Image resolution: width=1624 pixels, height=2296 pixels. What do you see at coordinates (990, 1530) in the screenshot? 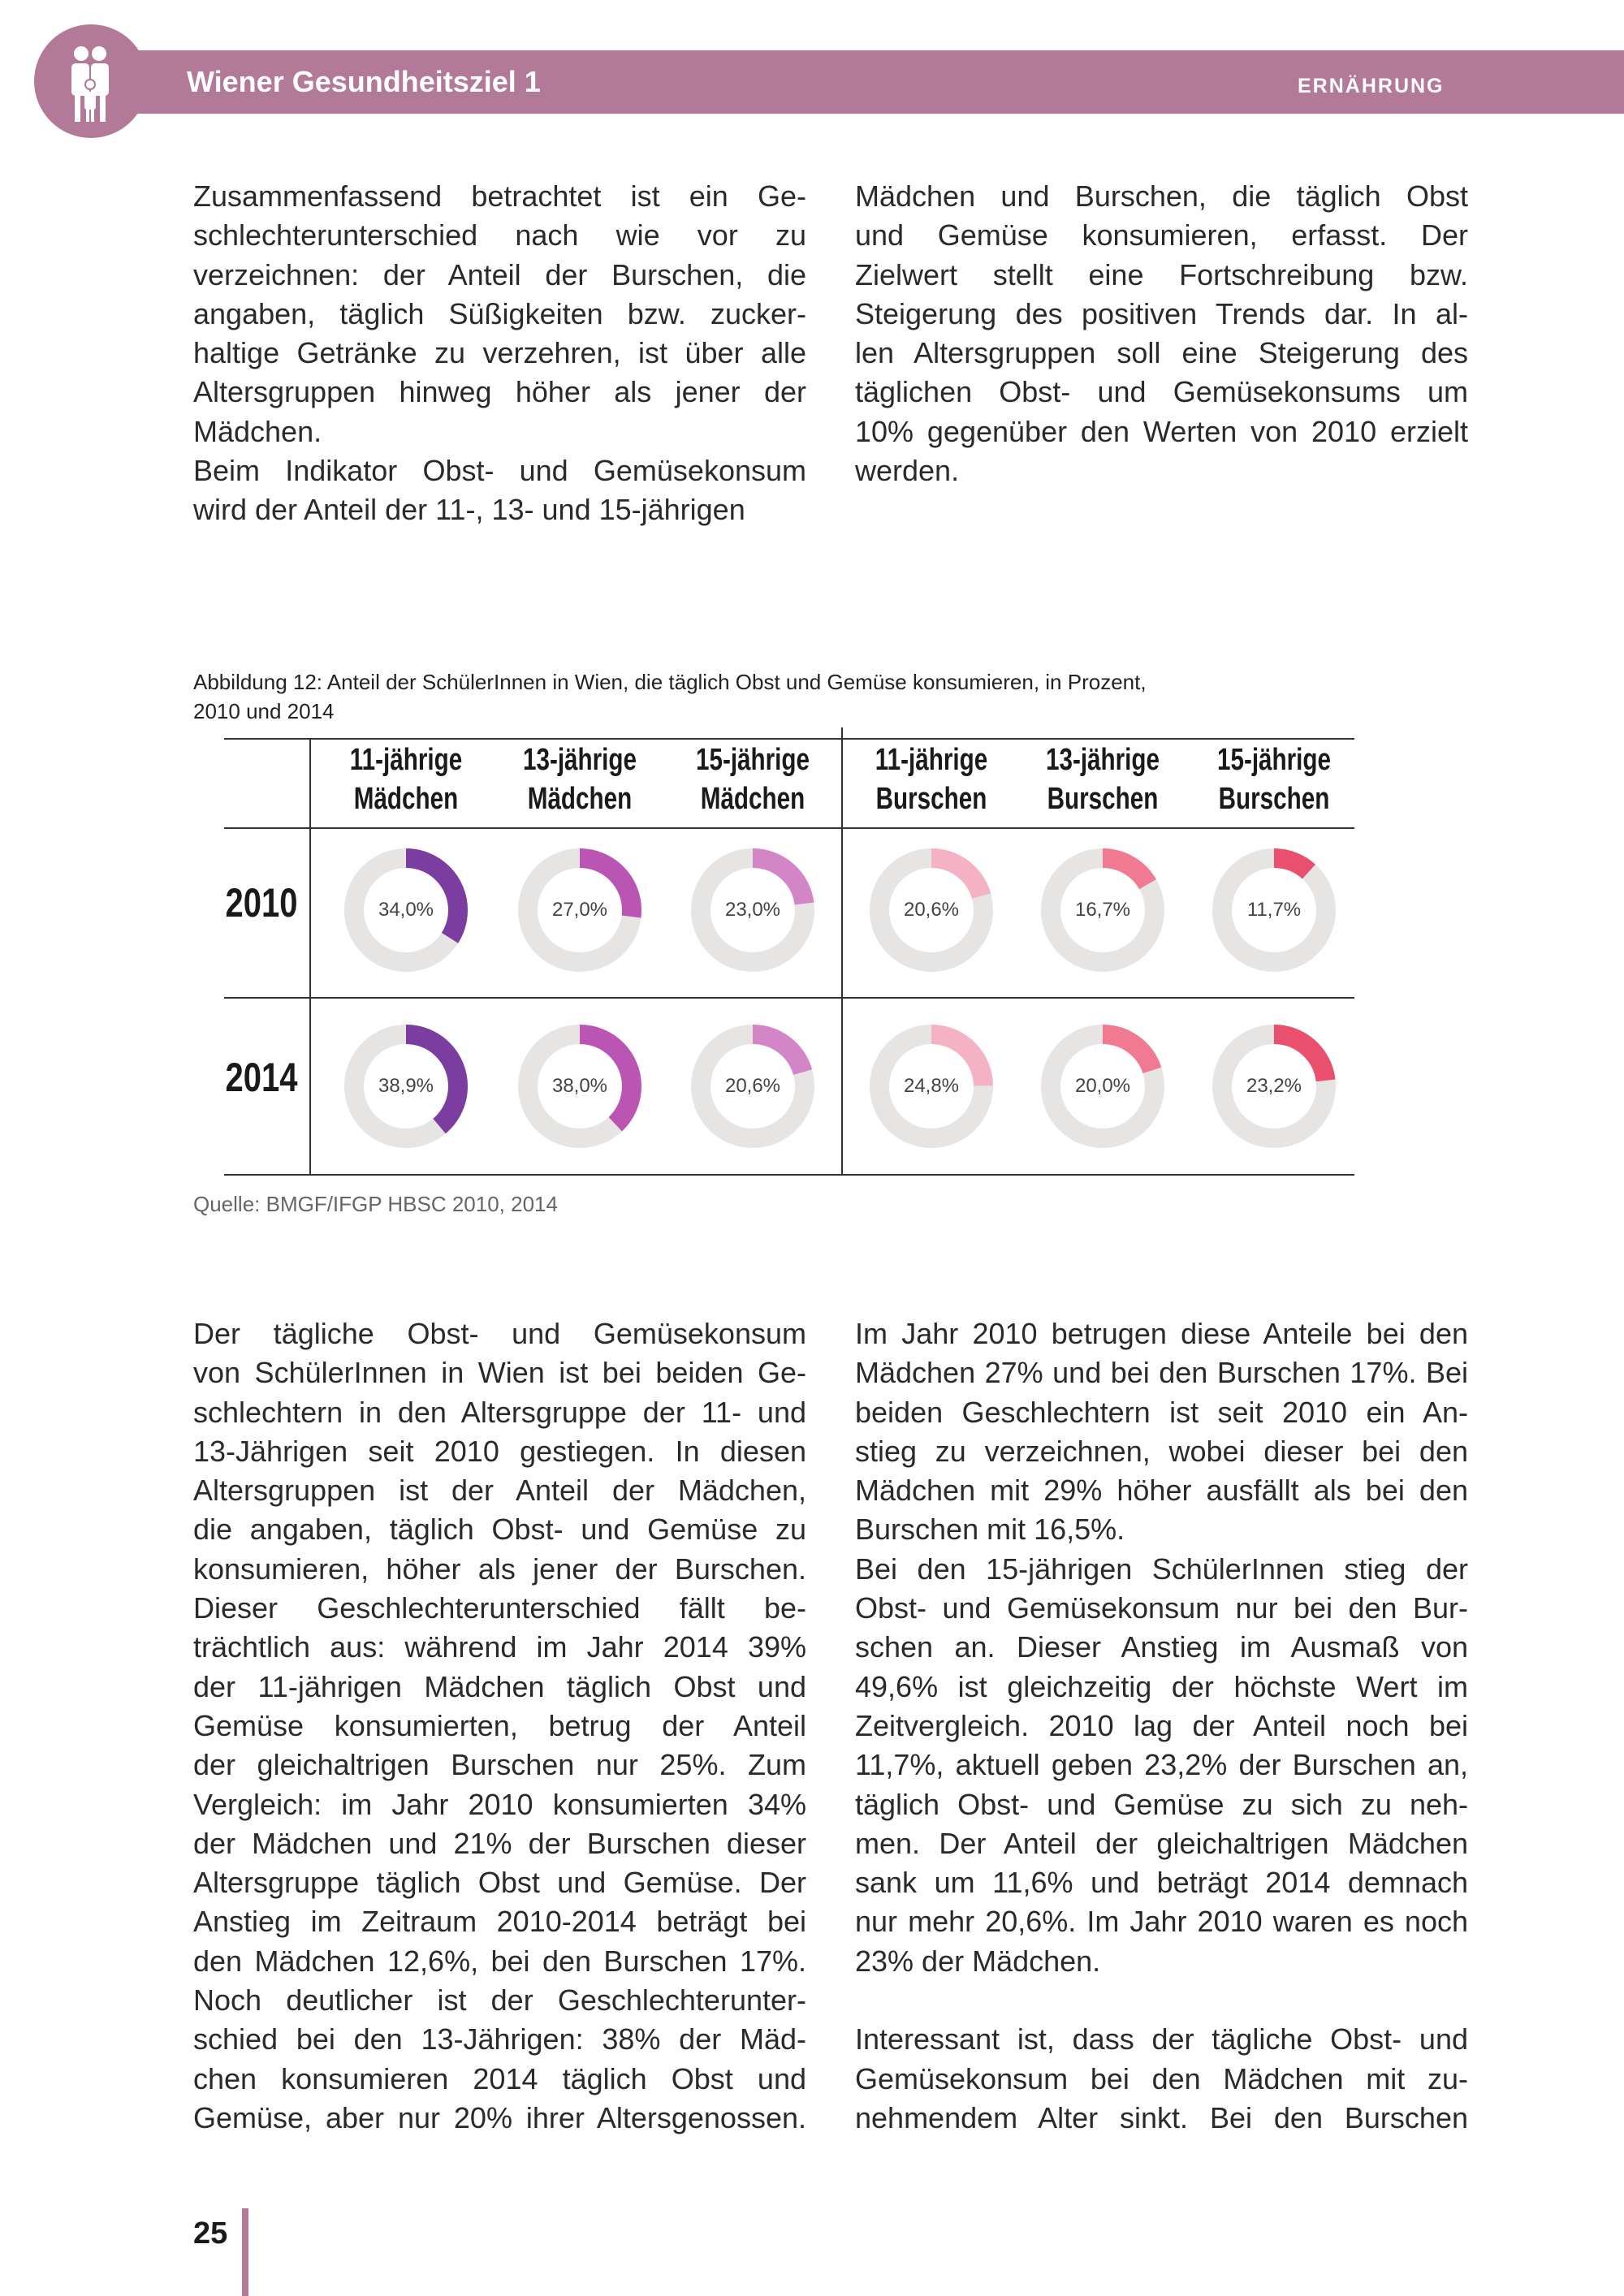
I see `text-line: Burschen mit 16,5%.` at bounding box center [990, 1530].